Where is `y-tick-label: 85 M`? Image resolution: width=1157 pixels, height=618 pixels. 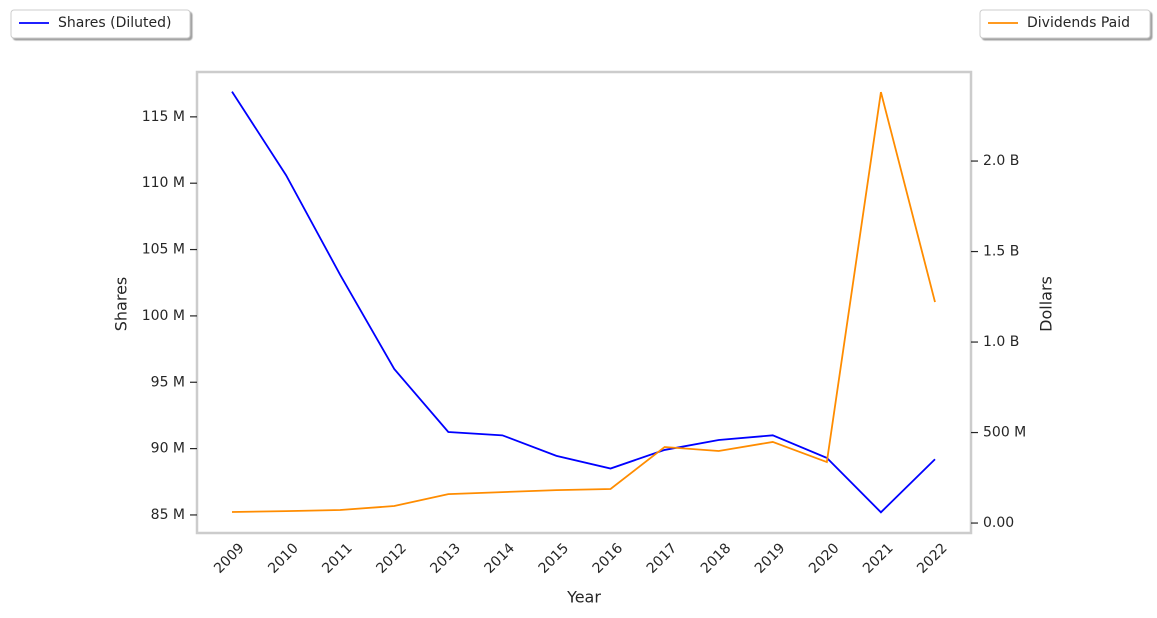 y-tick-label: 85 M is located at coordinates (168, 515).